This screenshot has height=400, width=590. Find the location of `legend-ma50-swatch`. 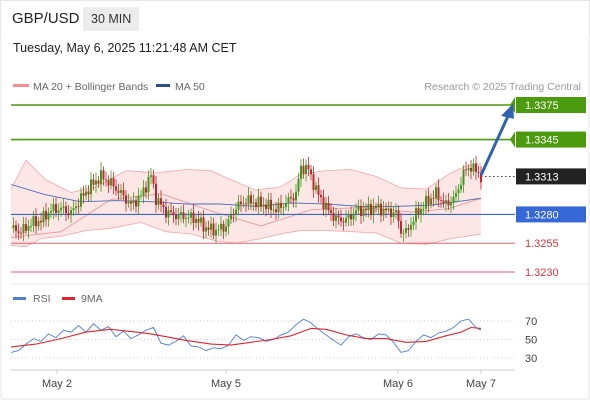

legend-ma50-swatch is located at coordinates (163, 85).